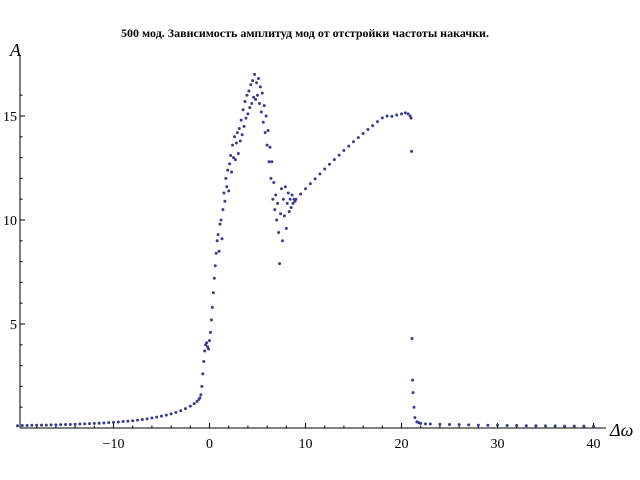  Describe the element at coordinates (10, 221) in the screenshot. I see `y-tick-label: 10` at that location.